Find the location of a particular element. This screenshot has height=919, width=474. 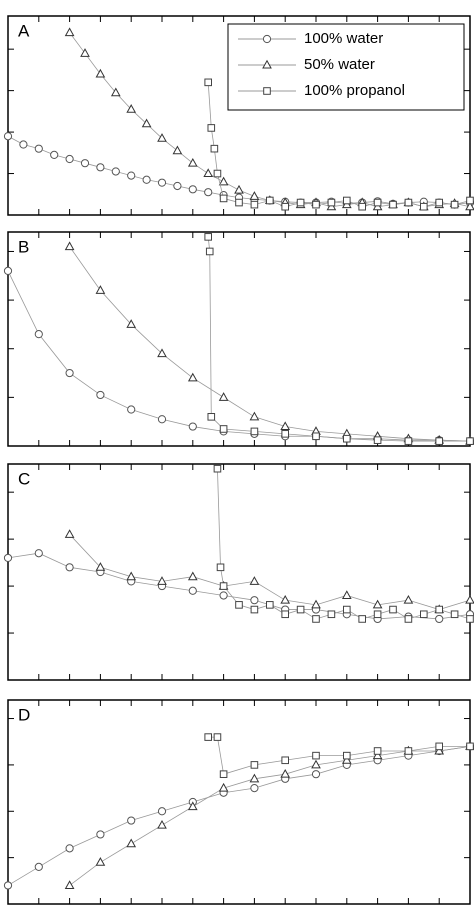

panel-label: C is located at coordinates (24, 478).